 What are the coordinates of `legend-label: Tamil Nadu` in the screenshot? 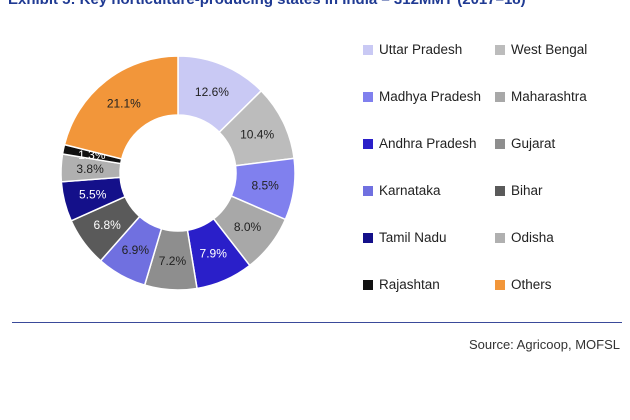 It's located at (413, 237).